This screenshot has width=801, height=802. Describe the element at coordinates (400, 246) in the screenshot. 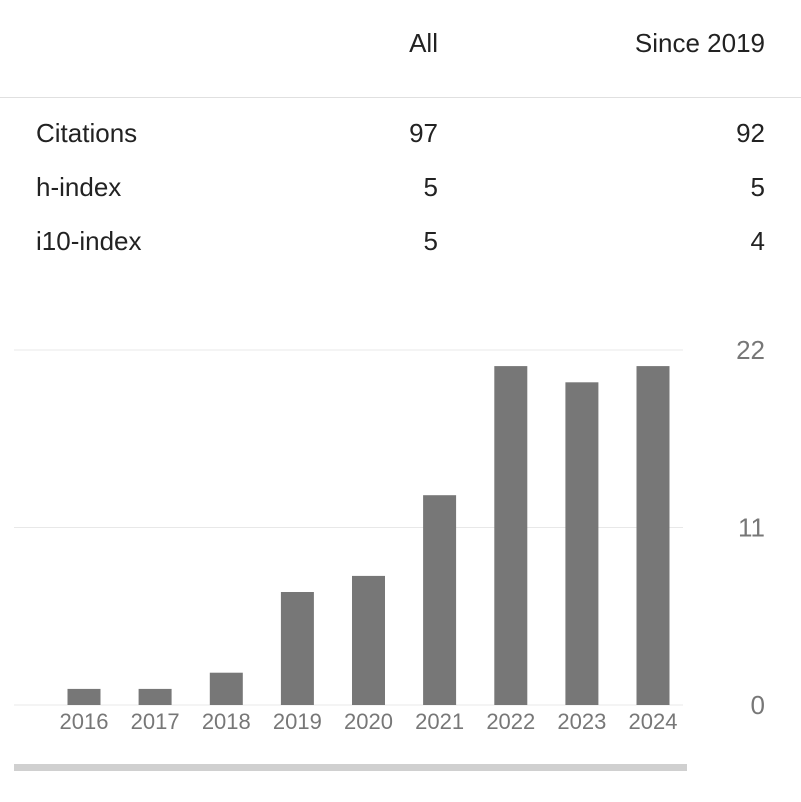

I see `stats-row-i10-index: i10-index 5 4` at that location.